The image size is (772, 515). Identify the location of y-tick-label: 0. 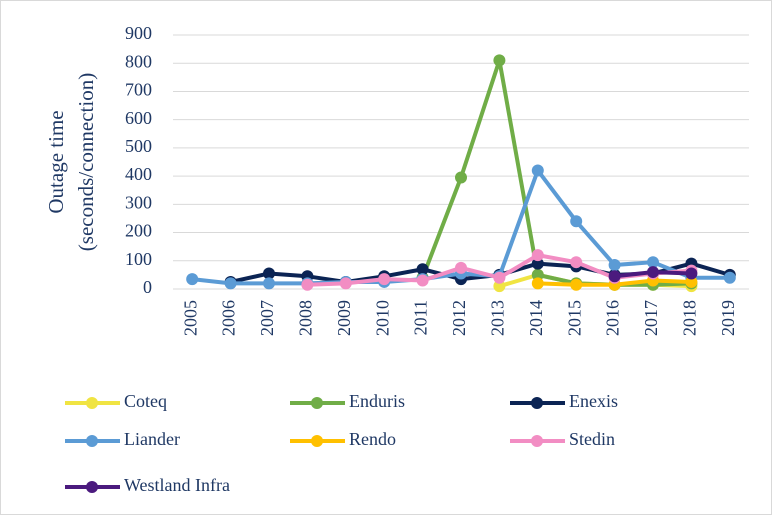
(147, 287).